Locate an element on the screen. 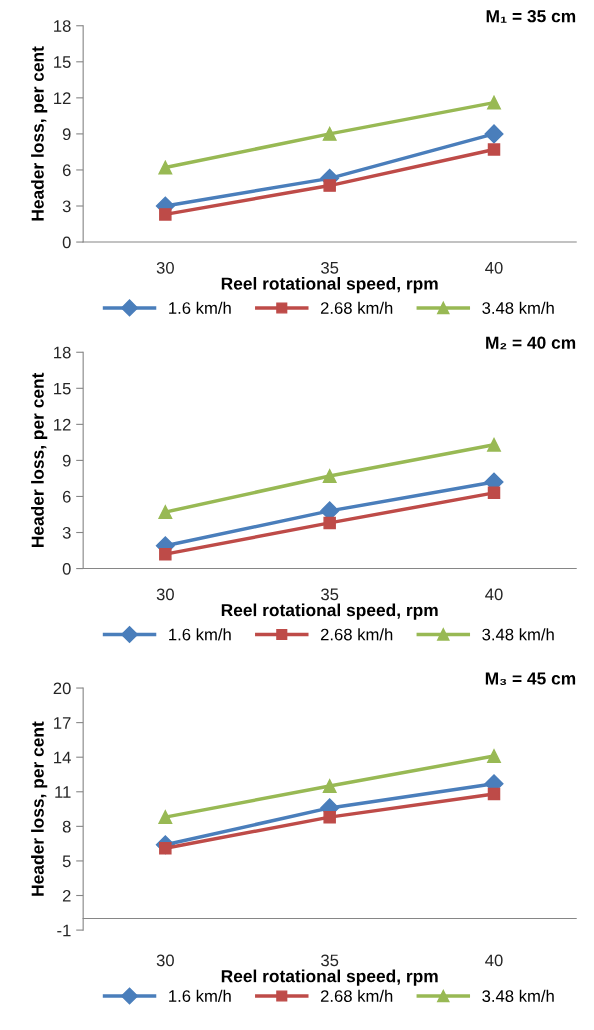 The height and width of the screenshot is (1030, 594). y-tick-label: -1 is located at coordinates (64, 930).